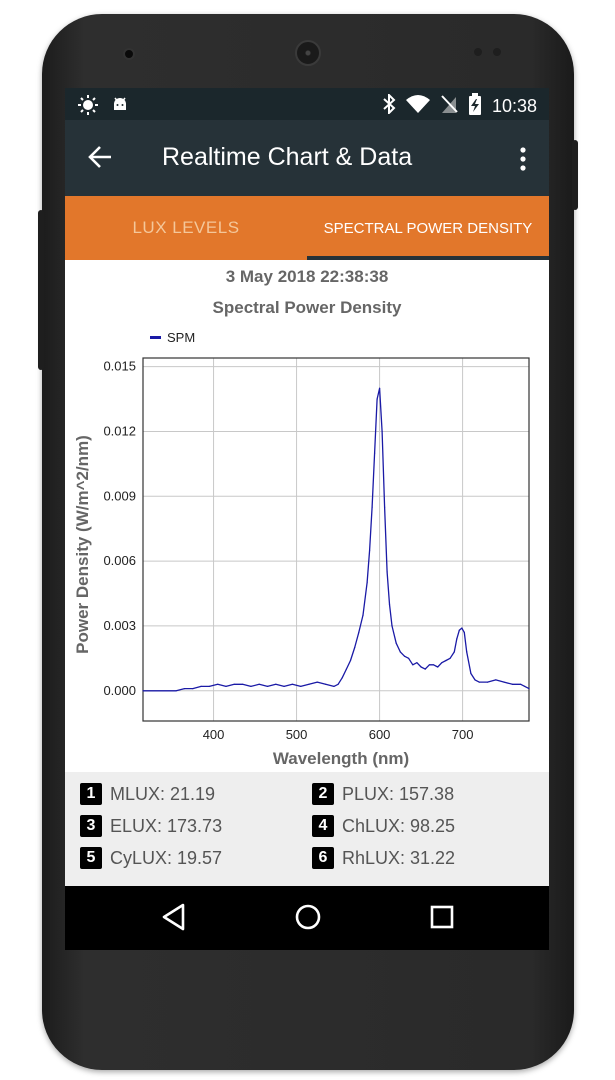 The width and height of the screenshot is (615, 1080). Describe the element at coordinates (307, 276) in the screenshot. I see `timestamp: 3 May 2018 22:38:38` at that location.